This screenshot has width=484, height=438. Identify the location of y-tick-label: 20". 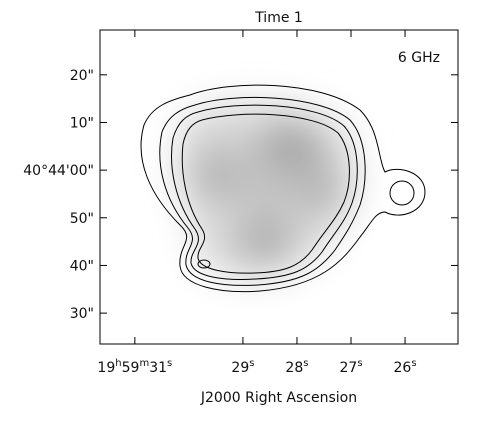
(82, 76).